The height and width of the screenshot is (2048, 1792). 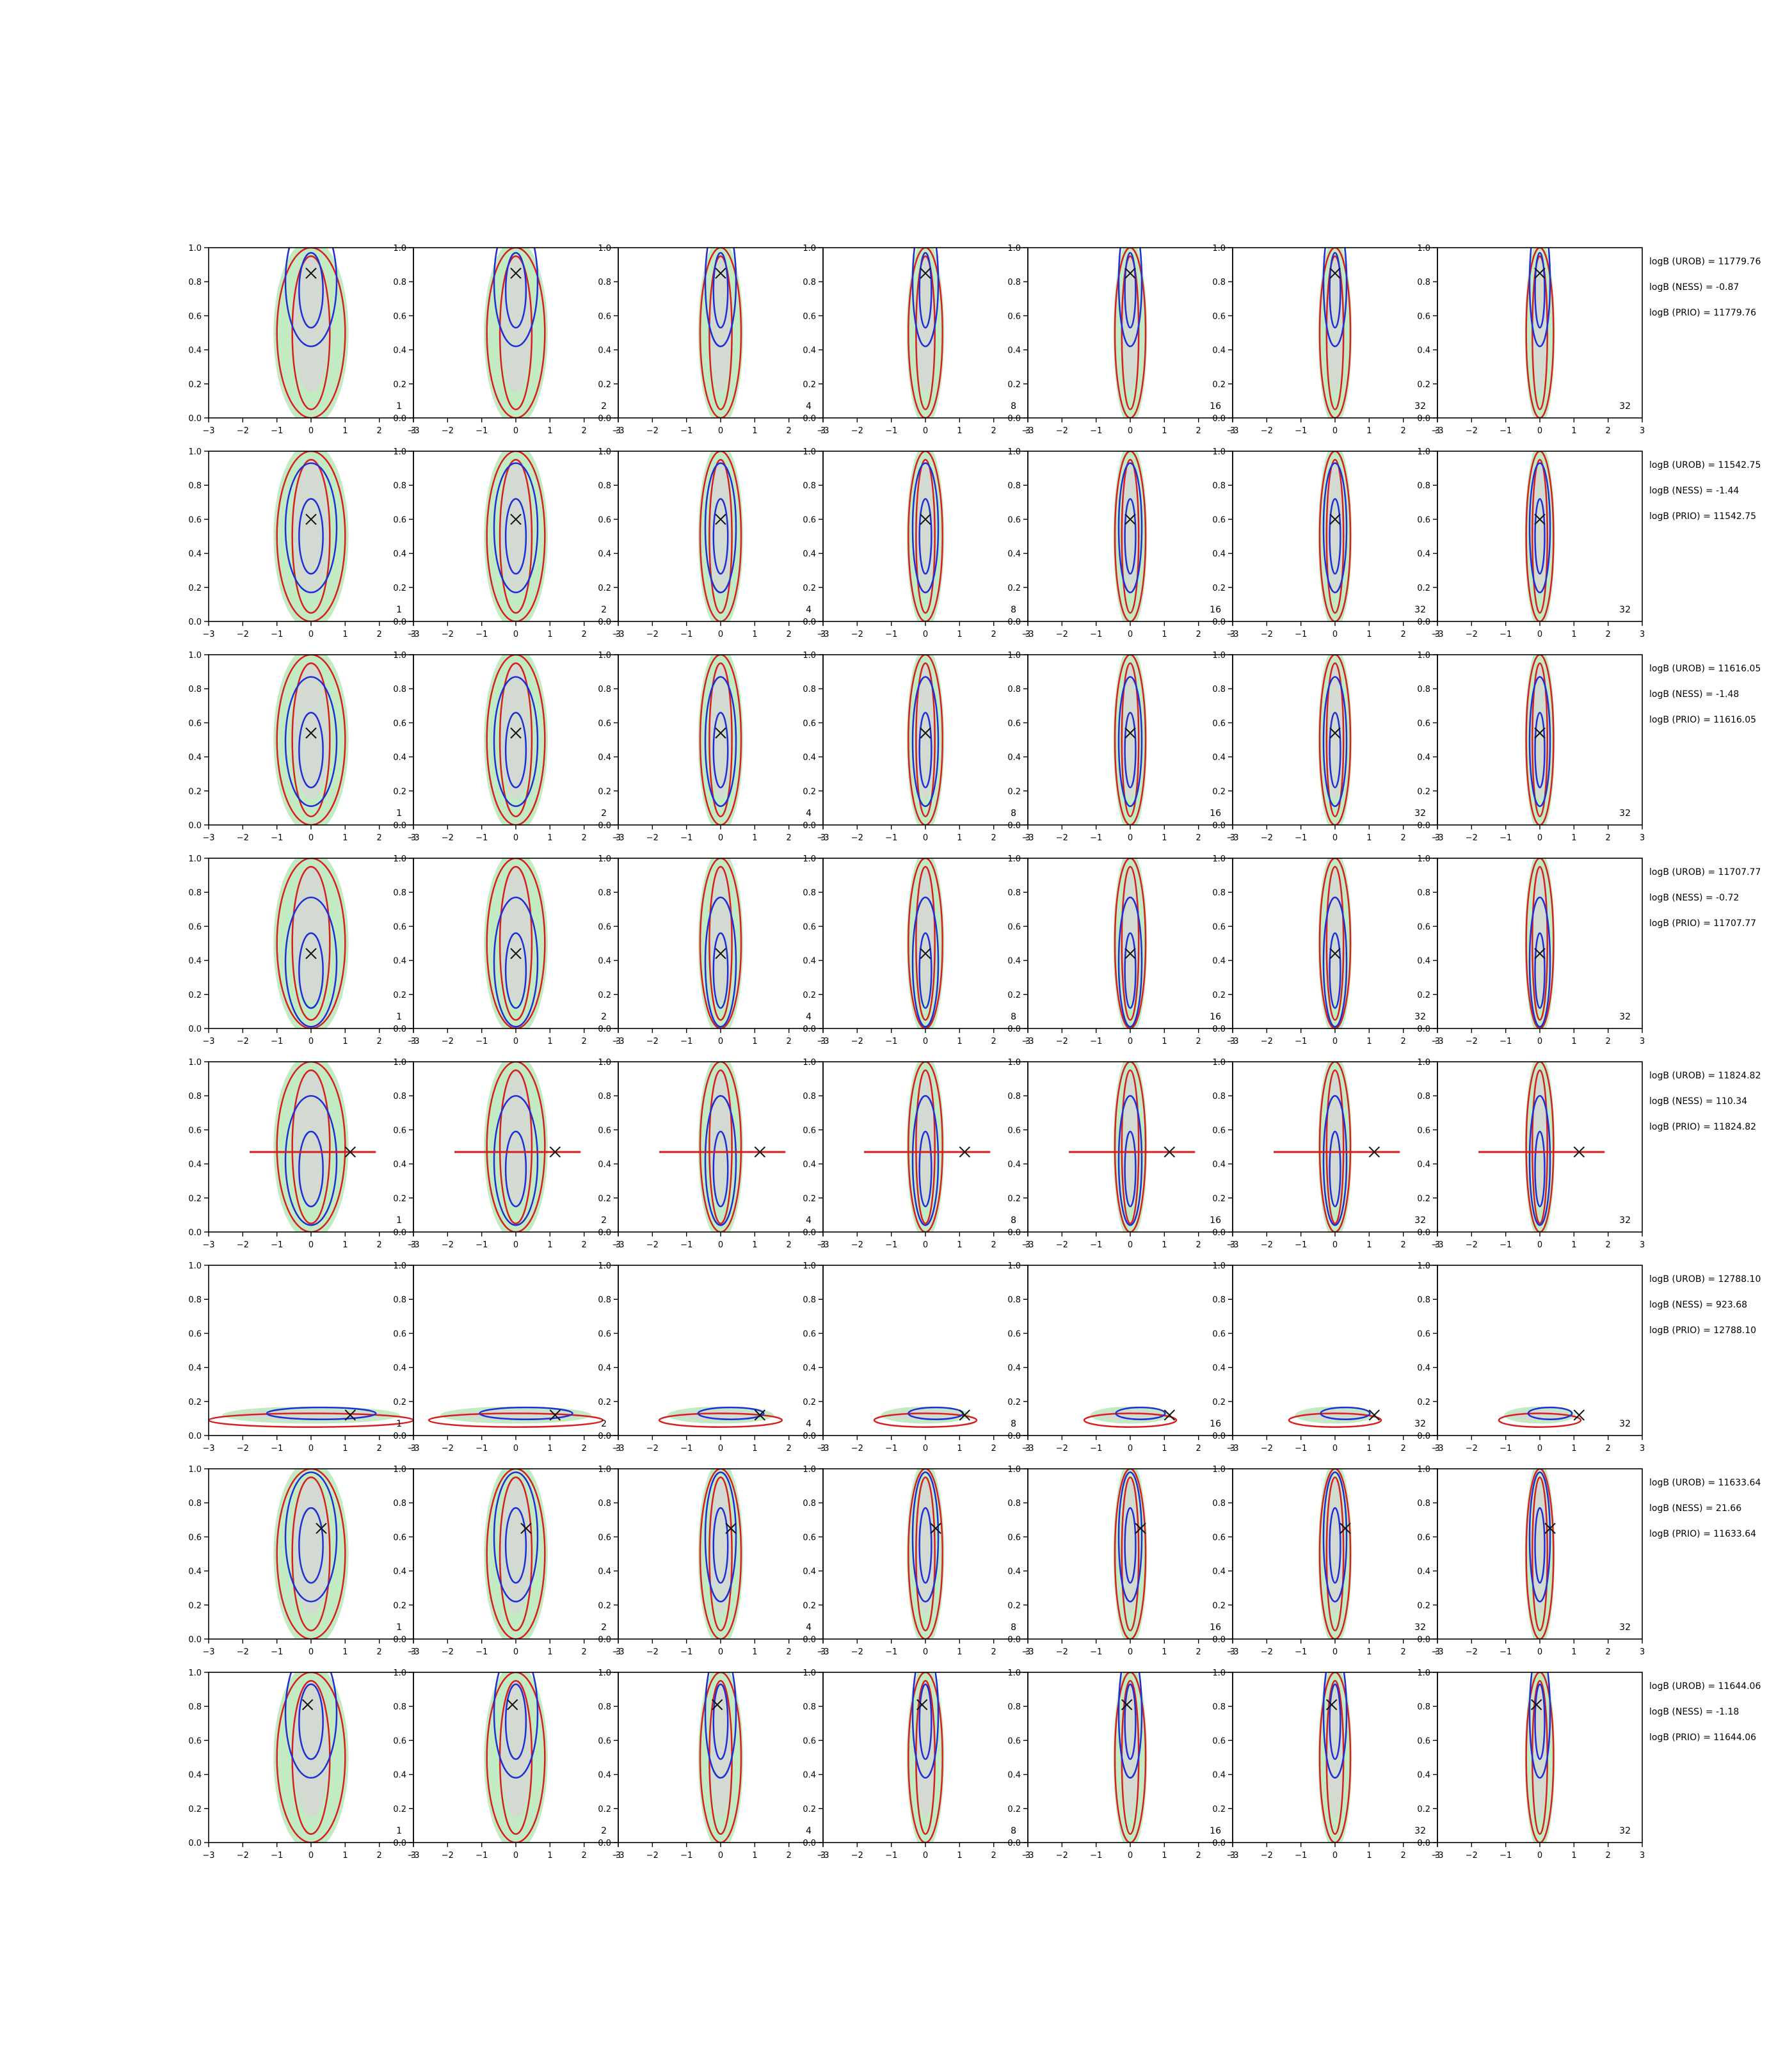 I want to click on red-contour, so click(x=720, y=1420).